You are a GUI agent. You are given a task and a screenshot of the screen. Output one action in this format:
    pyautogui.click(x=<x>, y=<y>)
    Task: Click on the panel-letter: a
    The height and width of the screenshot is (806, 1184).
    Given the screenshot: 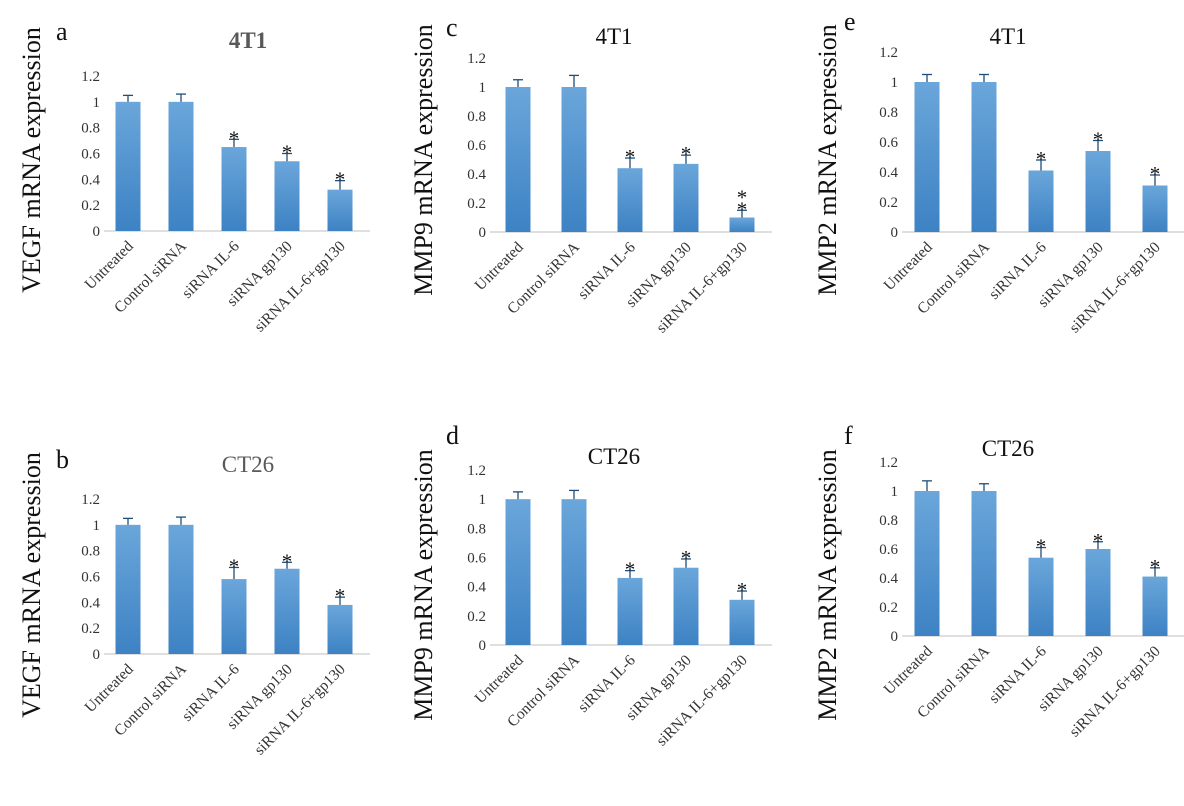 What is the action you would take?
    pyautogui.click(x=62, y=31)
    